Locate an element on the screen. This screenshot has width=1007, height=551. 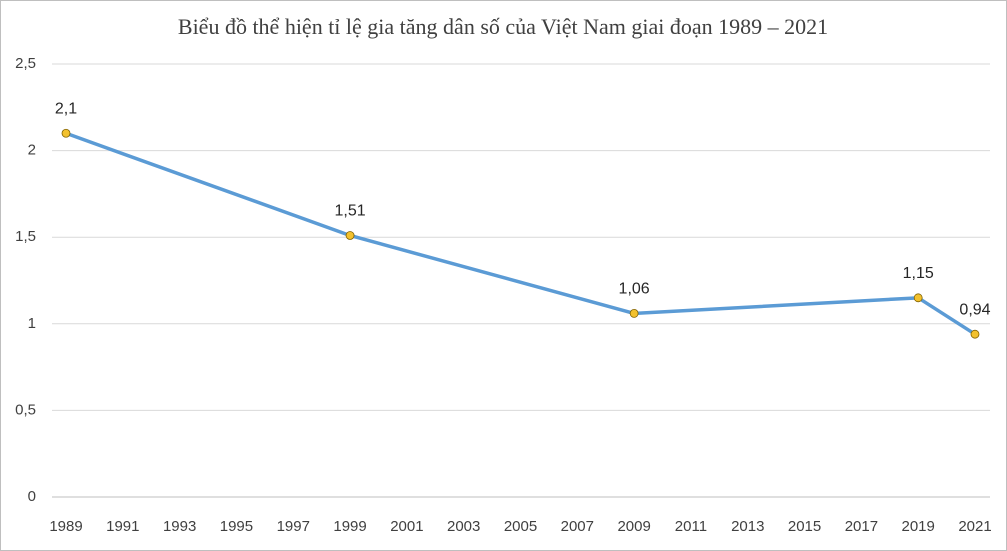
data-label: 2,1 is located at coordinates (66, 108).